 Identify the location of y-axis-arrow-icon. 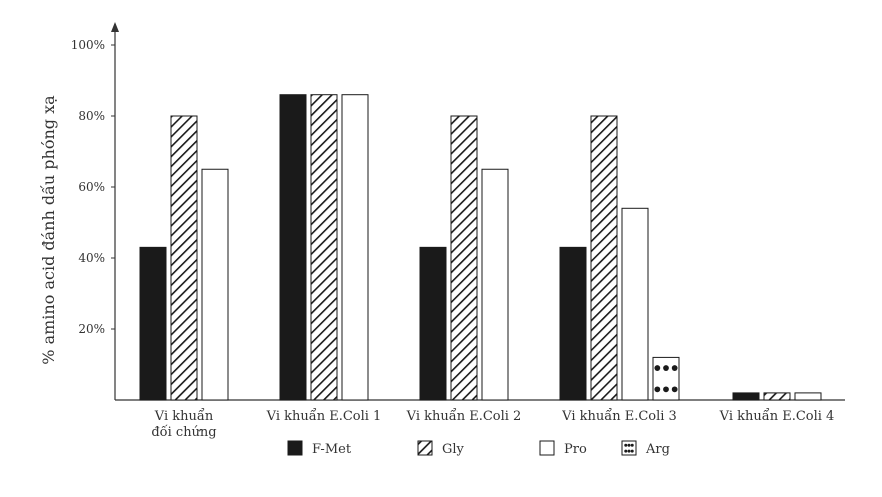
(115, 27).